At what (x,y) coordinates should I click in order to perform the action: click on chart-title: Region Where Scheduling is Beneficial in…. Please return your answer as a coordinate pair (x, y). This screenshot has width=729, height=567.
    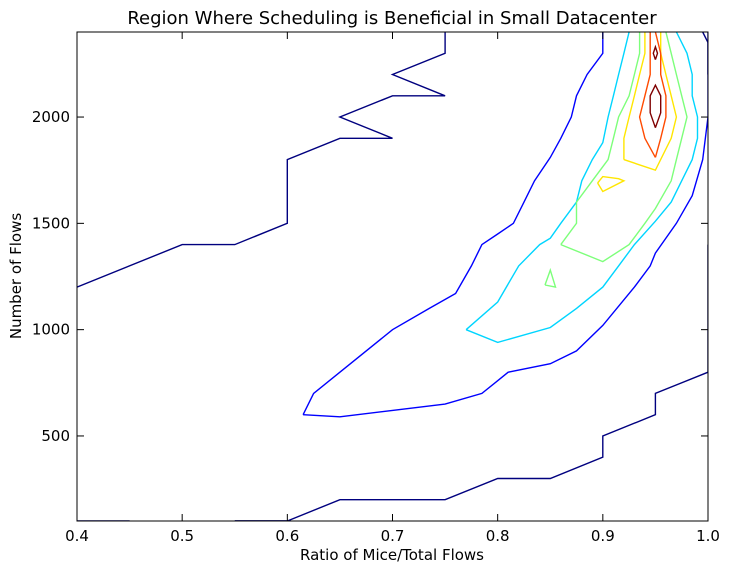
    Looking at the image, I should click on (392, 18).